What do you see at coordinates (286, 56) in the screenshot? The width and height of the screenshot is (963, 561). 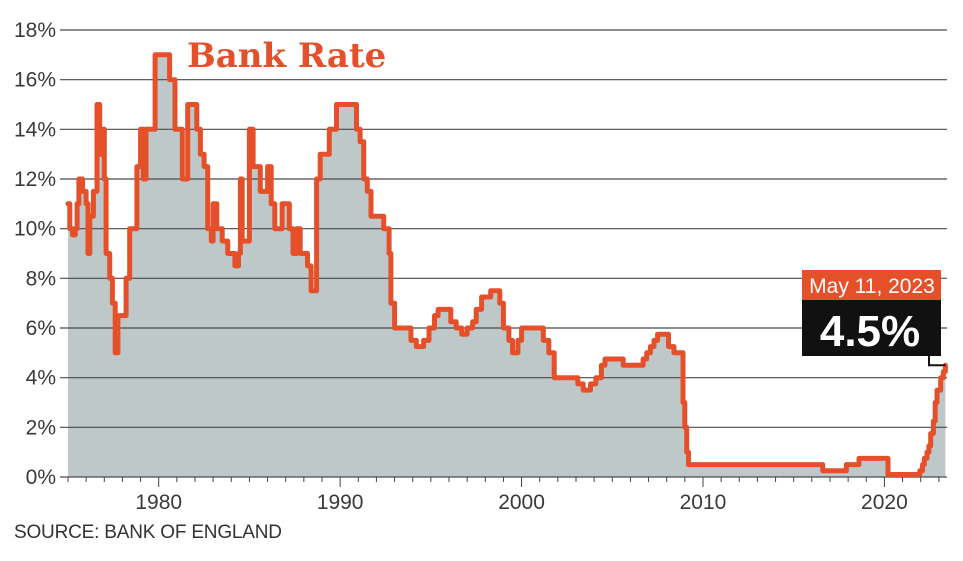 I see `chart-title: Bank Rate` at bounding box center [286, 56].